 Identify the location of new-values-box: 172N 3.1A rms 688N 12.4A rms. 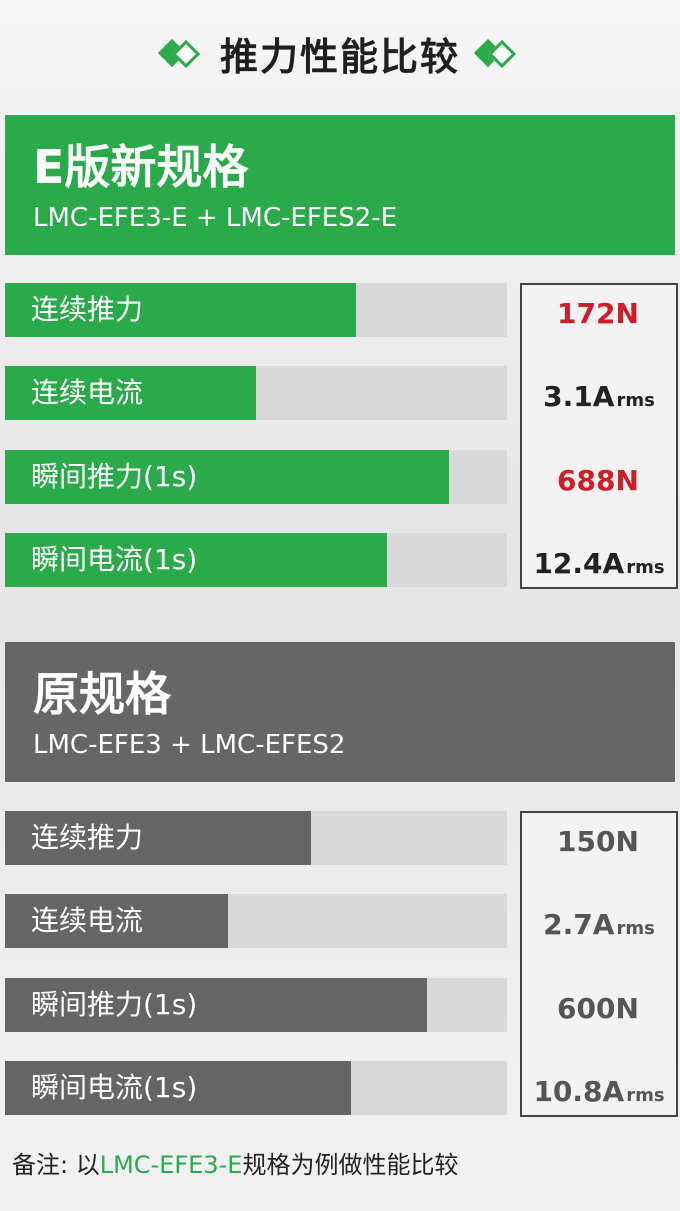
(599, 436).